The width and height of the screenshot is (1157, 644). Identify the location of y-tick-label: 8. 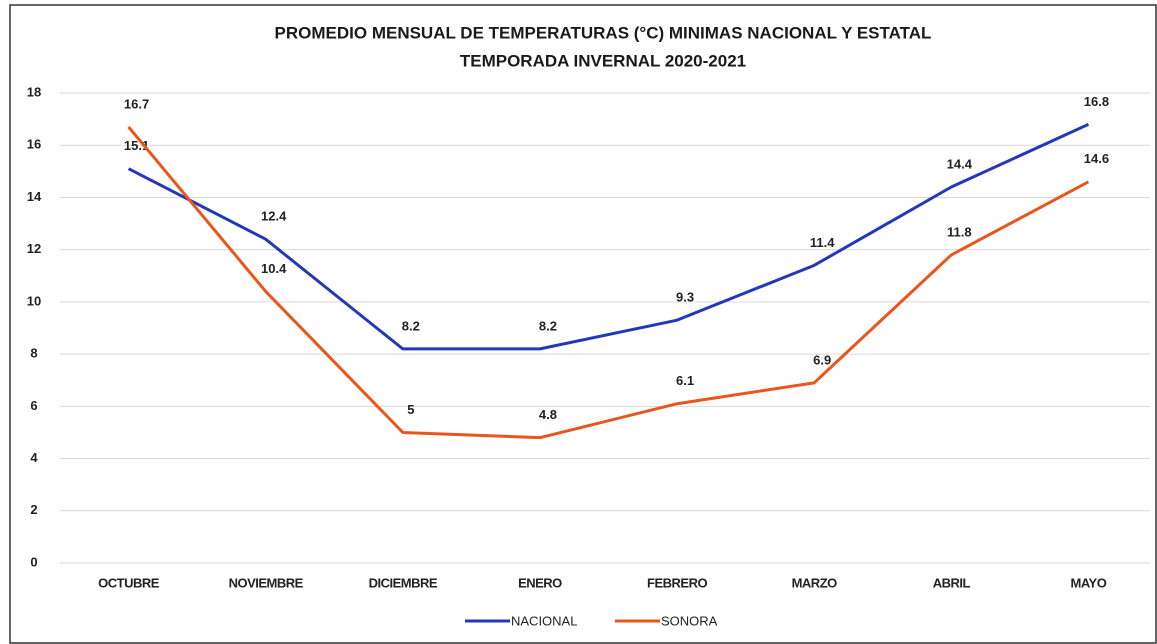
(33, 353).